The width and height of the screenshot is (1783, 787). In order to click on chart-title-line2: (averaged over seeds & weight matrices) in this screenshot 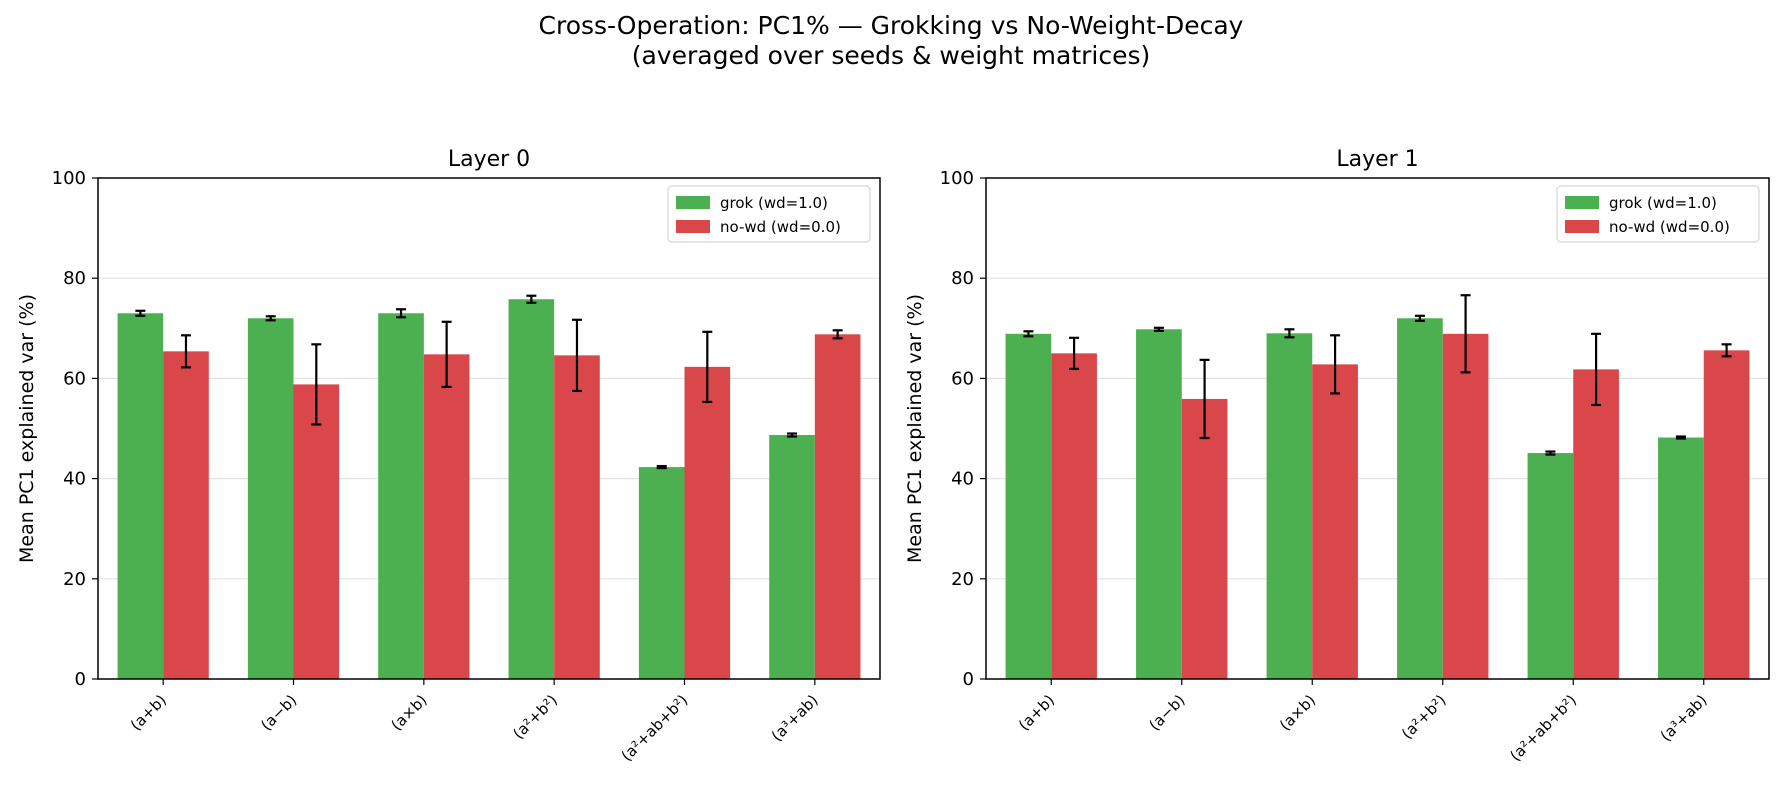, I will do `click(891, 55)`.